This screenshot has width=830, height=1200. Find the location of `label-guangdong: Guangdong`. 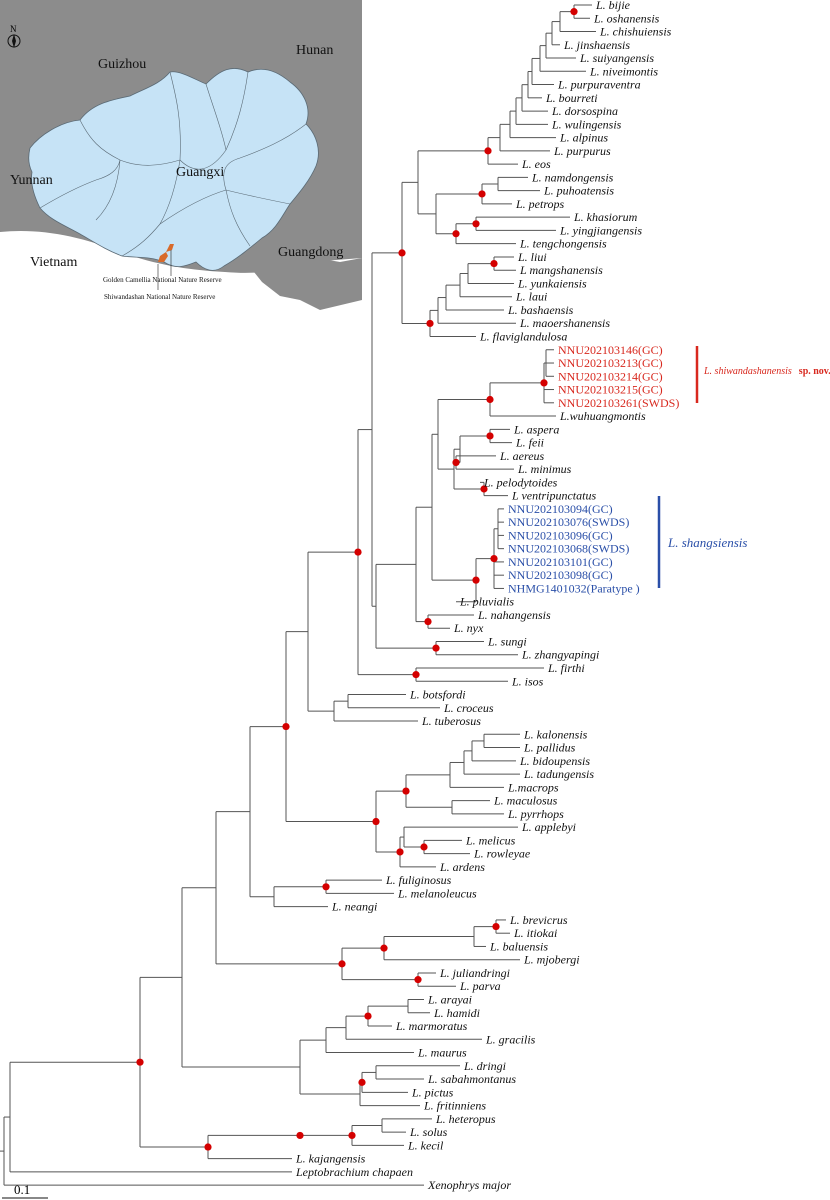

label-guangdong: Guangdong is located at coordinates (310, 252).